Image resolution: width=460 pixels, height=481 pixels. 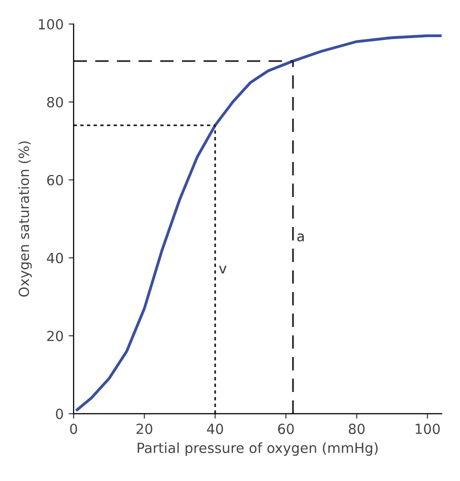 I want to click on x-tick-label: 0, so click(x=74, y=429).